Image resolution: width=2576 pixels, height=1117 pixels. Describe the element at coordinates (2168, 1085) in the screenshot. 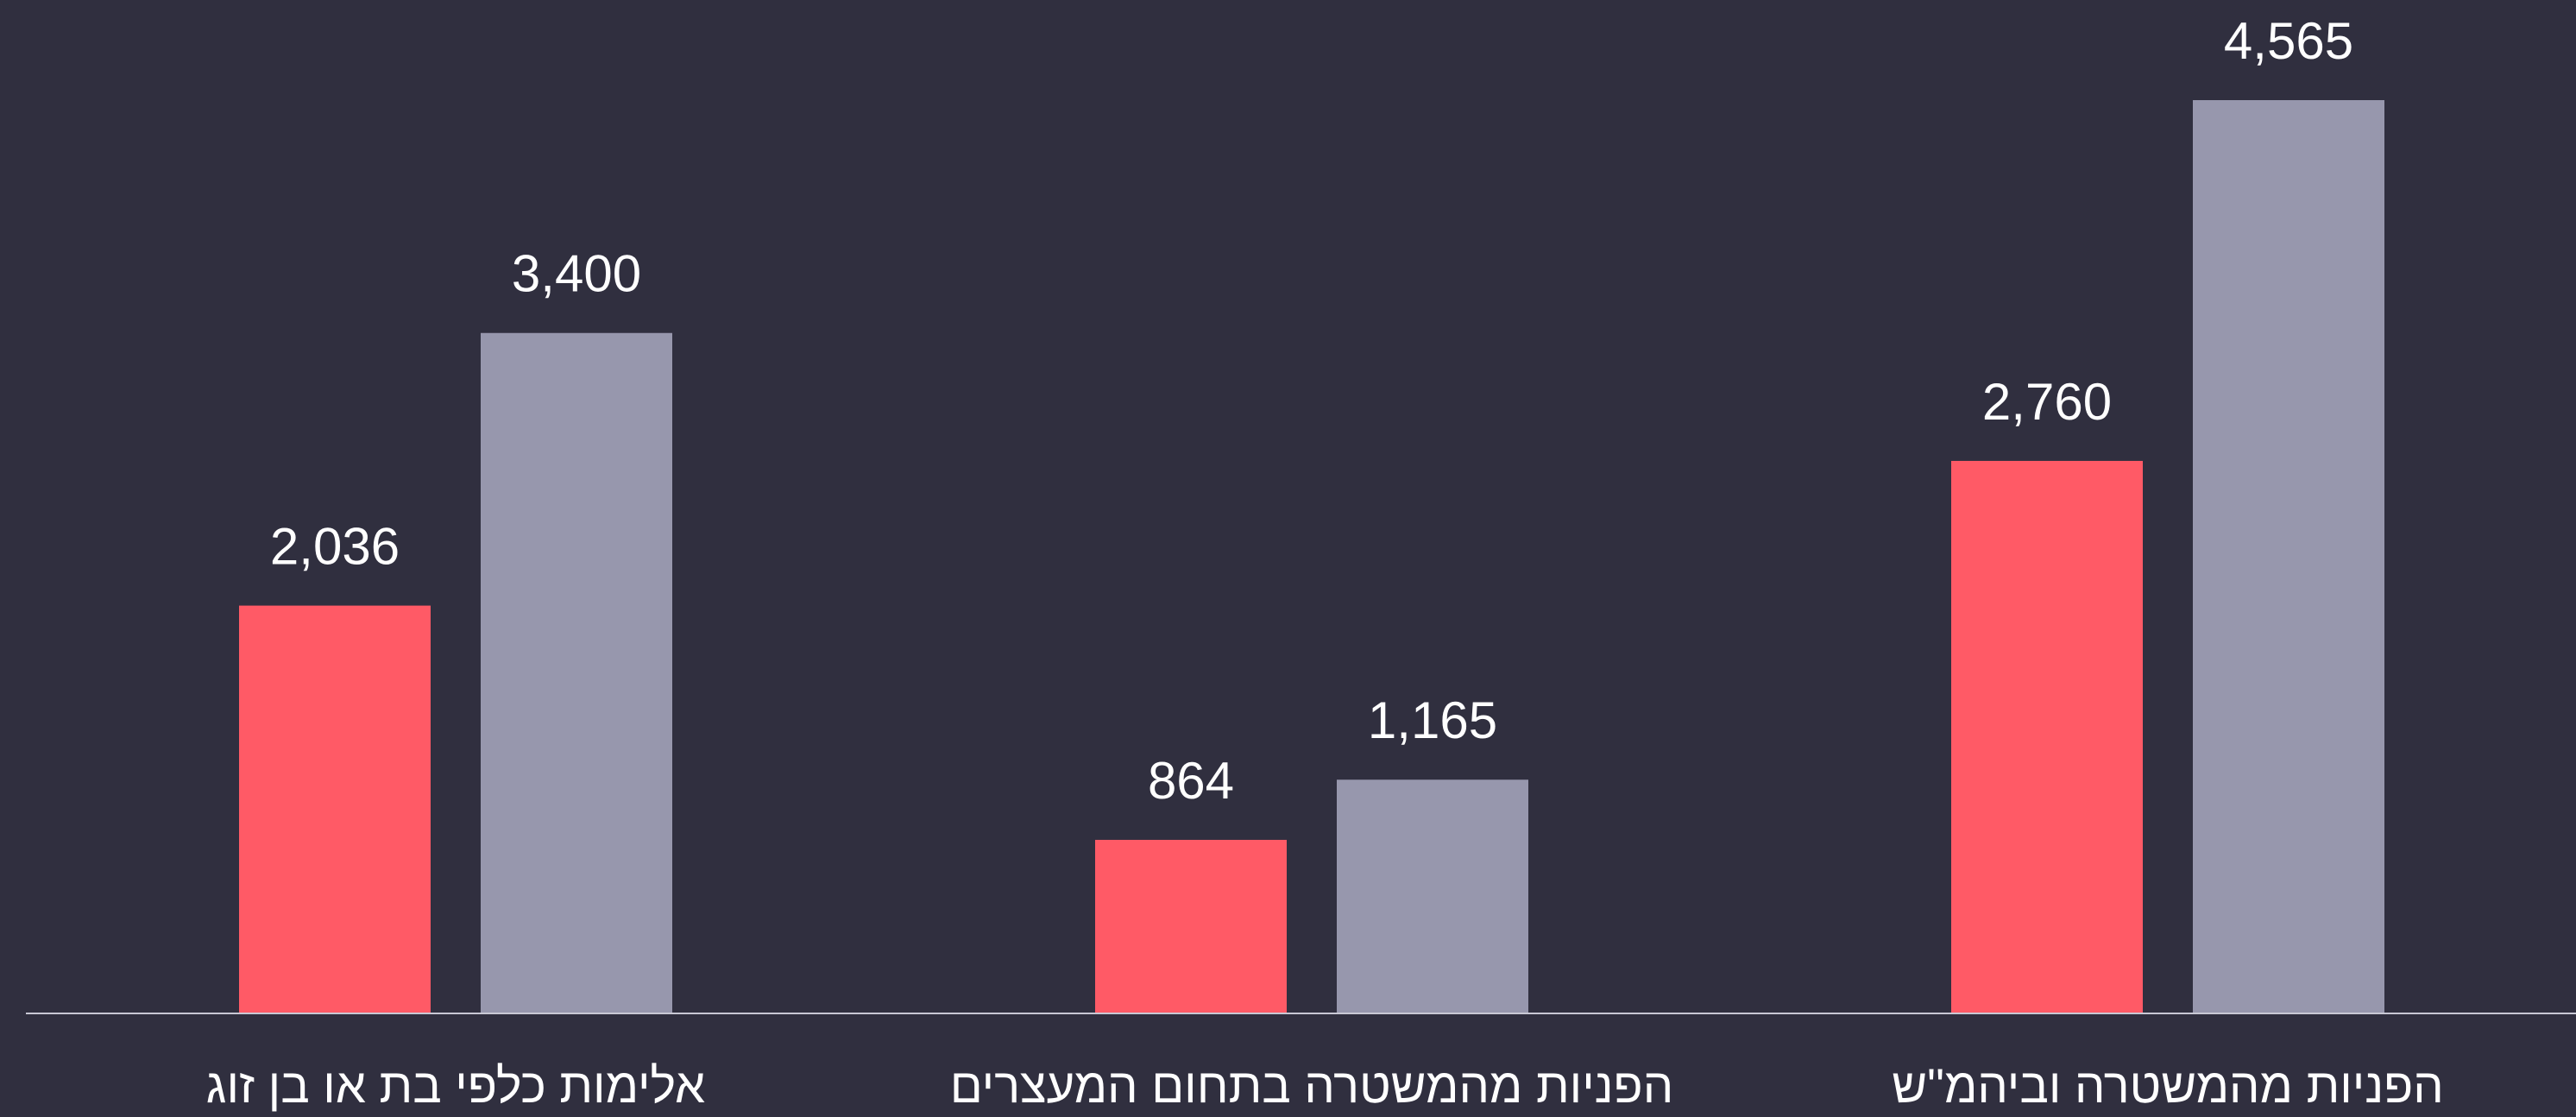

I see `category-label: הפניות מהמשטרה וביהמ"ש` at that location.